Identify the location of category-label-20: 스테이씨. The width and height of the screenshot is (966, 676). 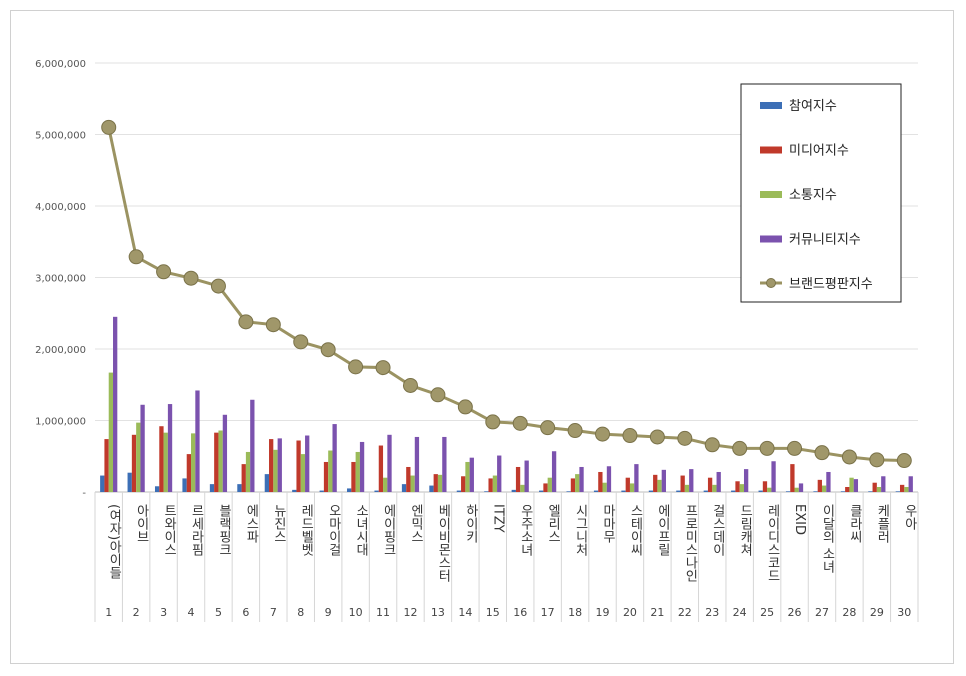
(634, 530).